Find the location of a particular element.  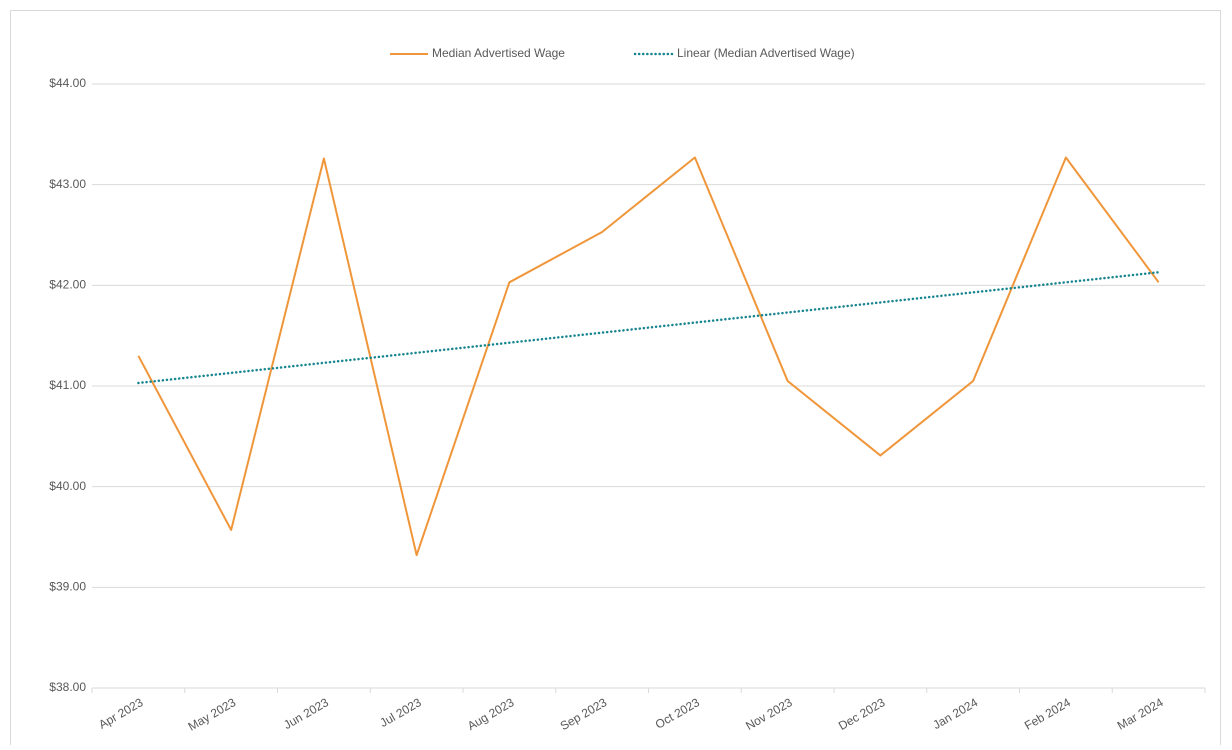

trend-line is located at coordinates (648, 327).